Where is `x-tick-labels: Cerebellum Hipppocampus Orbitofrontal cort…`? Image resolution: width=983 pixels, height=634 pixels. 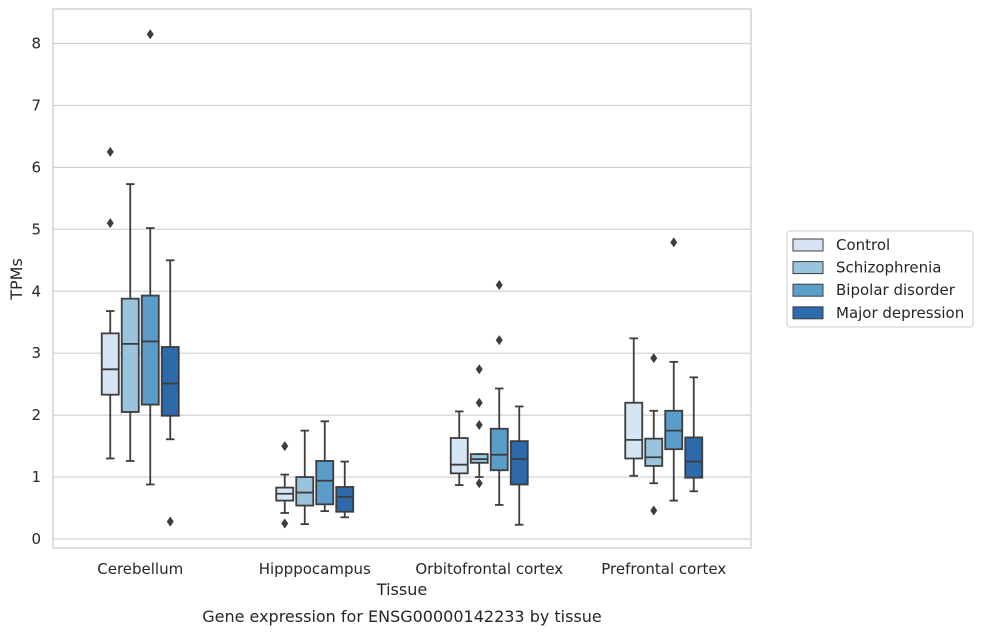 x-tick-labels: Cerebellum Hipppocampus Orbitofrontal cort… is located at coordinates (411, 569).